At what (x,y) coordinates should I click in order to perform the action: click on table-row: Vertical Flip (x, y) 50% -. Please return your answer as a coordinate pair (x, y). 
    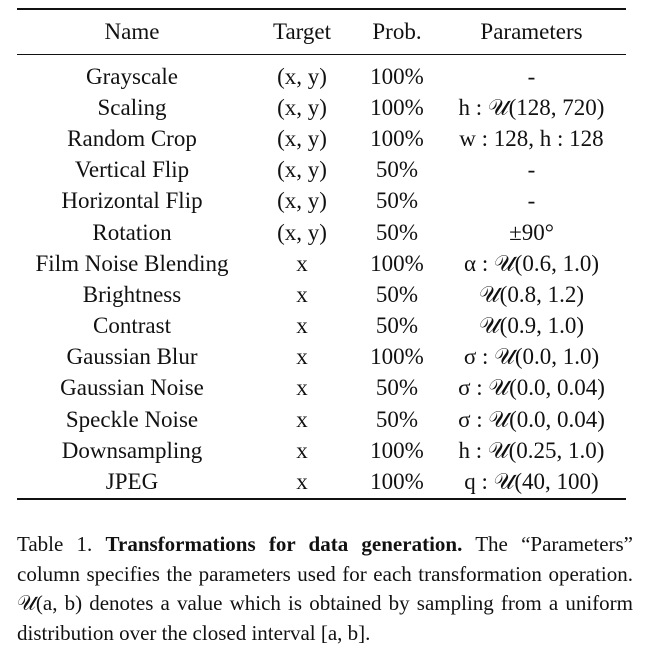
    Looking at the image, I should click on (321, 170).